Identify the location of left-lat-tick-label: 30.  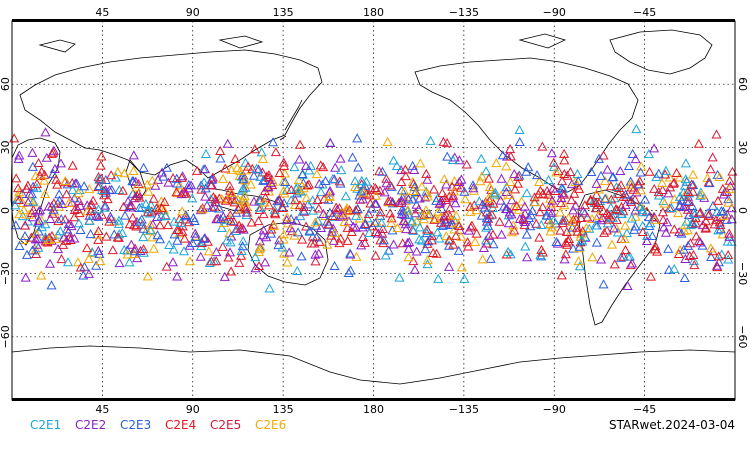
(6, 147).